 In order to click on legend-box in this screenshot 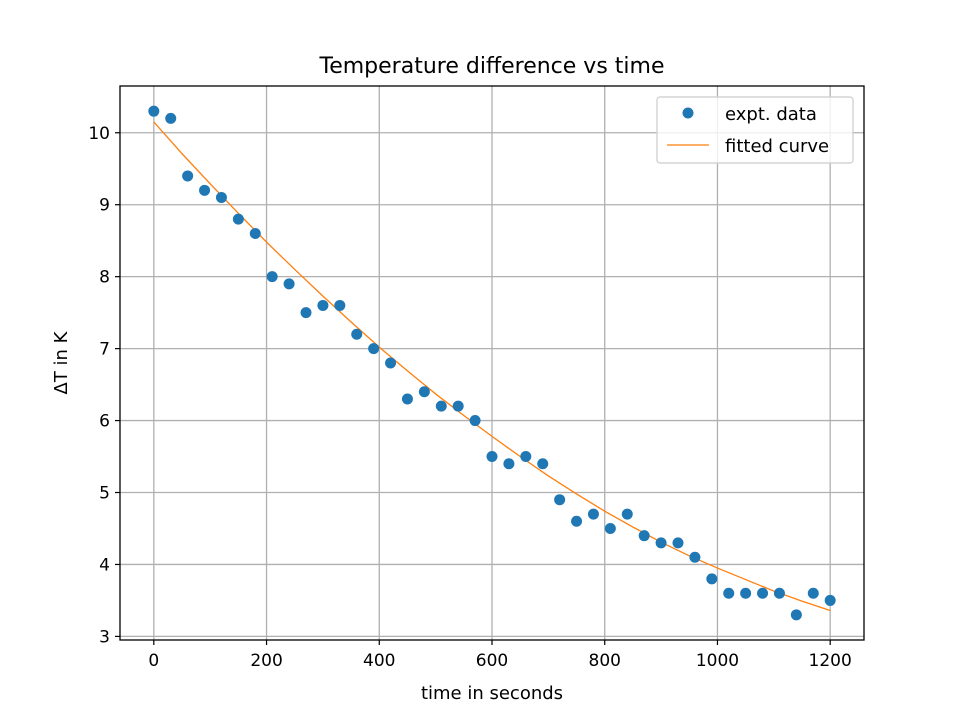, I will do `click(755, 130)`.